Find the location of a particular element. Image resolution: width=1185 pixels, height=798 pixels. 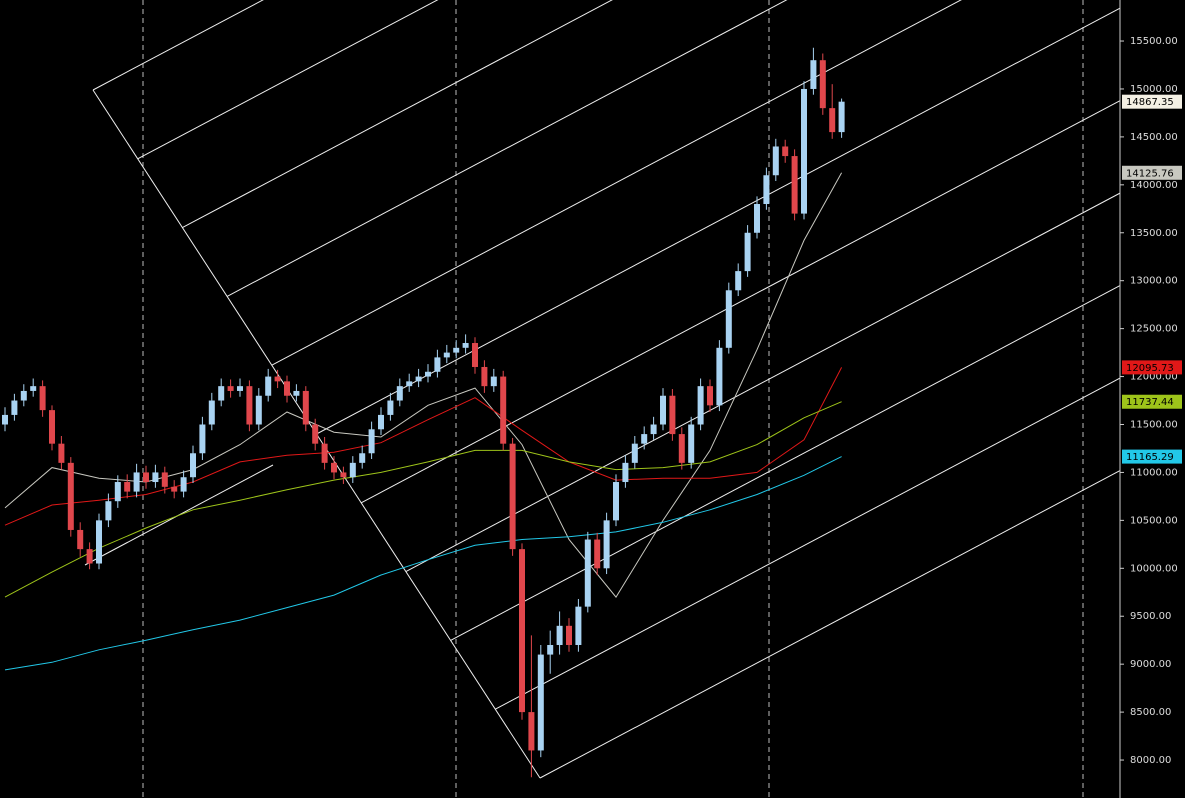

y-tick-label: 10500.00 is located at coordinates (1154, 520).